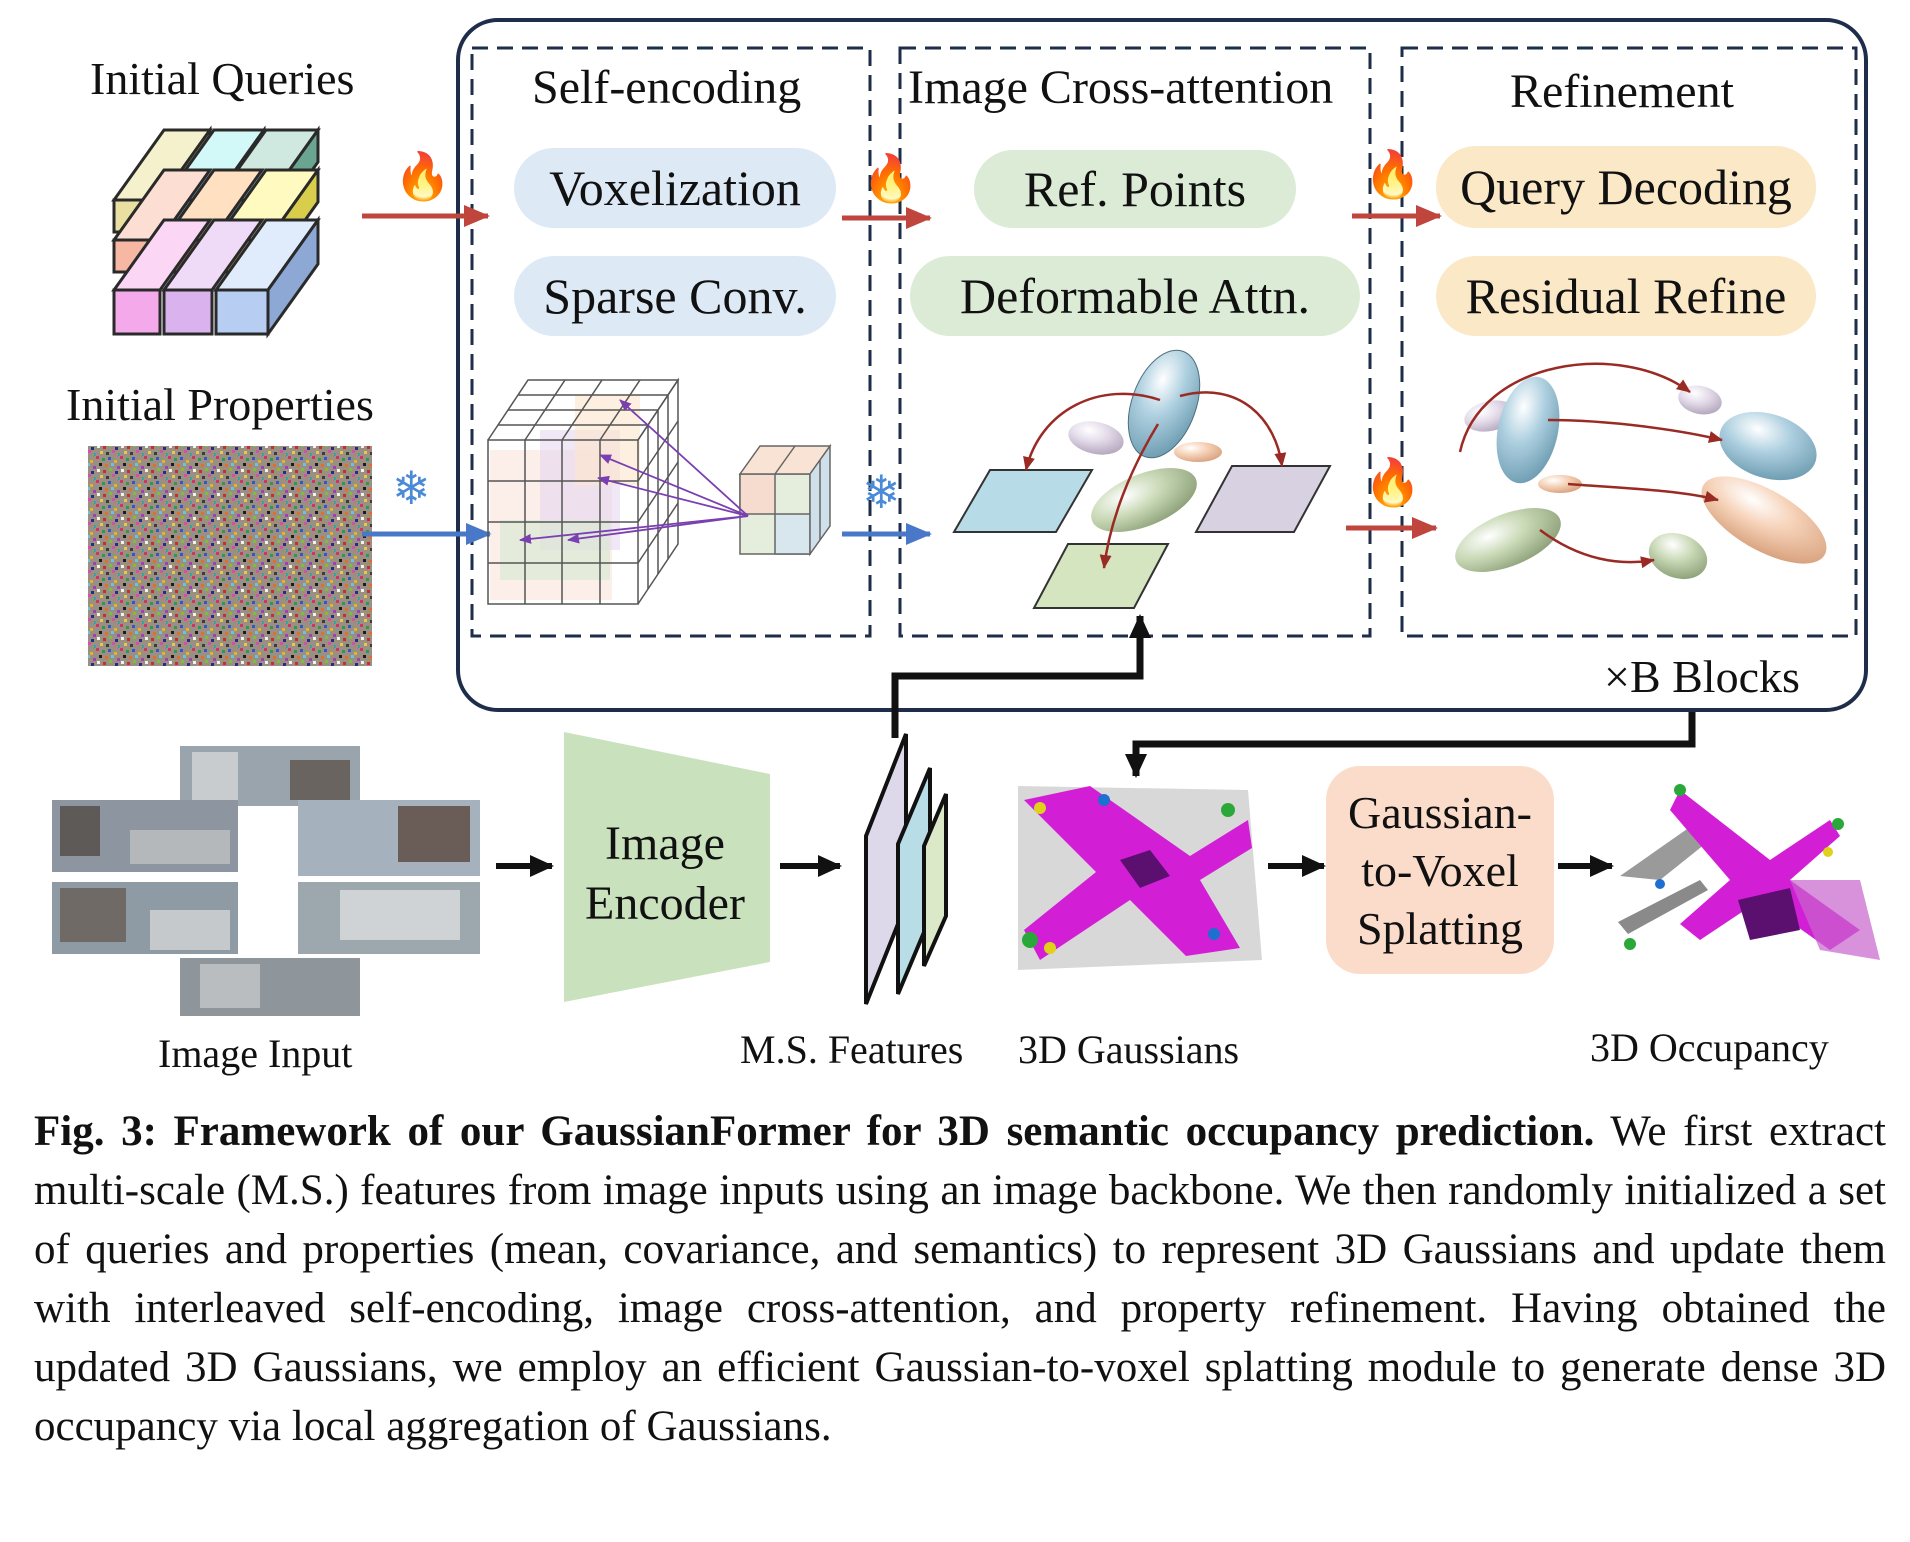 Image resolution: width=1910 pixels, height=1542 pixels. I want to click on splatting-line3: Splatting, so click(1440, 928).